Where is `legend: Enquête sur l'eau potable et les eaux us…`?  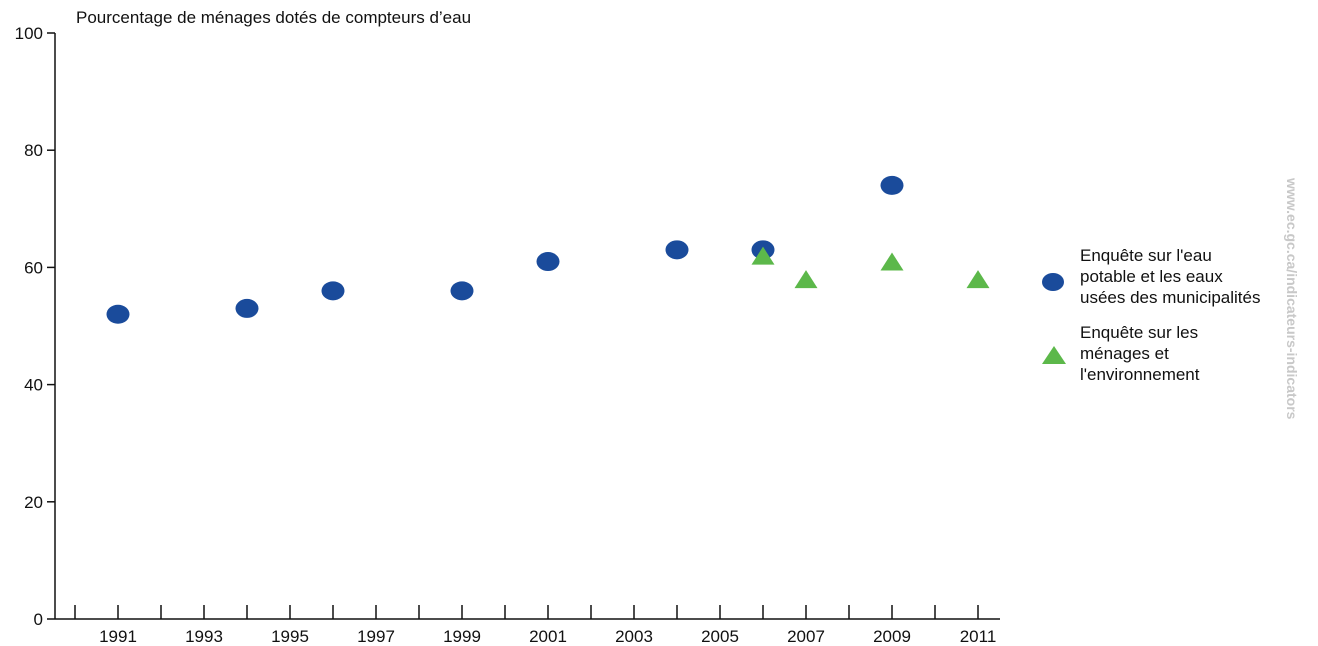
legend: Enquête sur l'eau potable et les eaux us… is located at coordinates (1167, 322).